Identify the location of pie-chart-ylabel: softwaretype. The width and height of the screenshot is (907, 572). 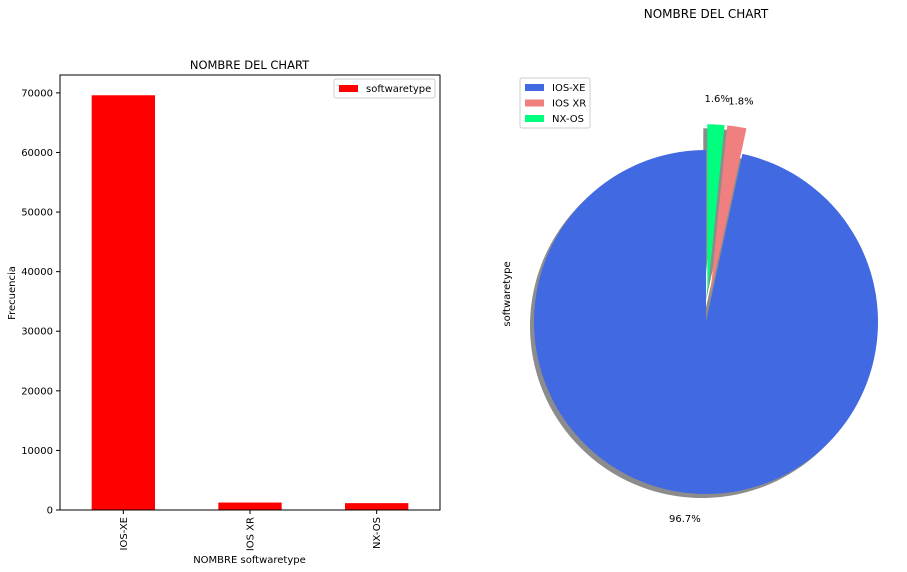
(507, 293).